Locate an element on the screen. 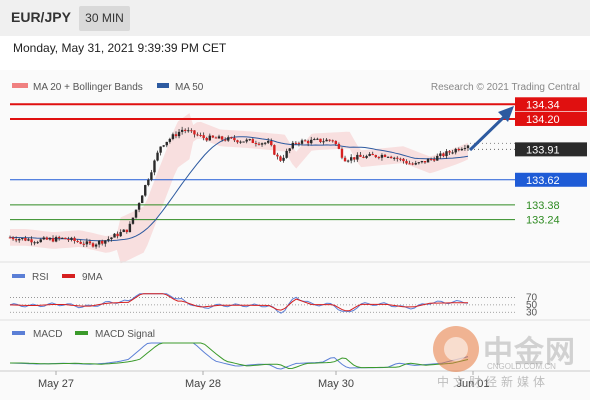  level-tag-133.62 is located at coordinates (551, 179).